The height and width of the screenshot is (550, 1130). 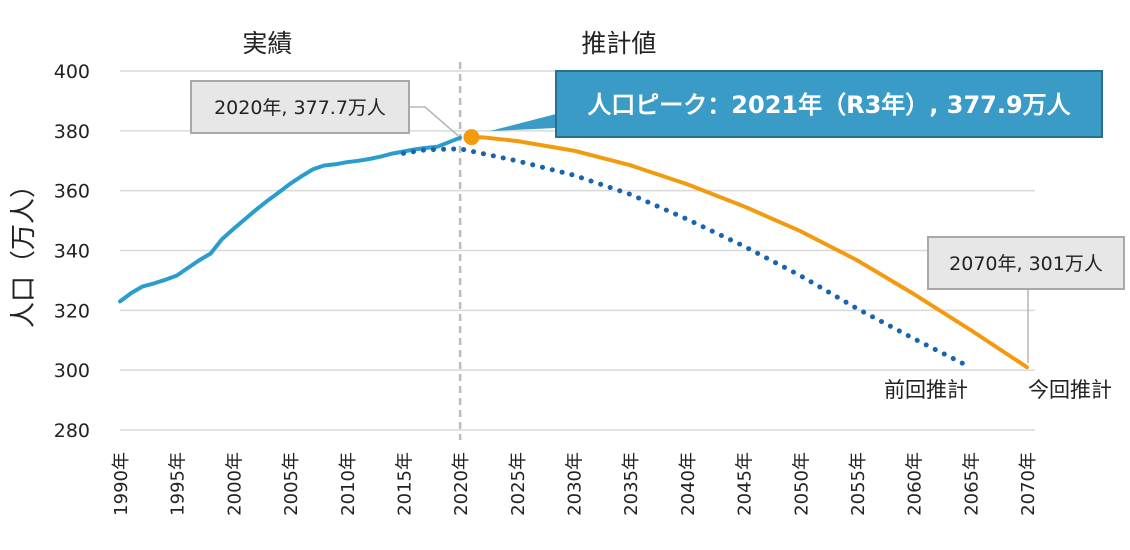 What do you see at coordinates (926, 390) in the screenshot?
I see `label-previous-forecast: 前回推計` at bounding box center [926, 390].